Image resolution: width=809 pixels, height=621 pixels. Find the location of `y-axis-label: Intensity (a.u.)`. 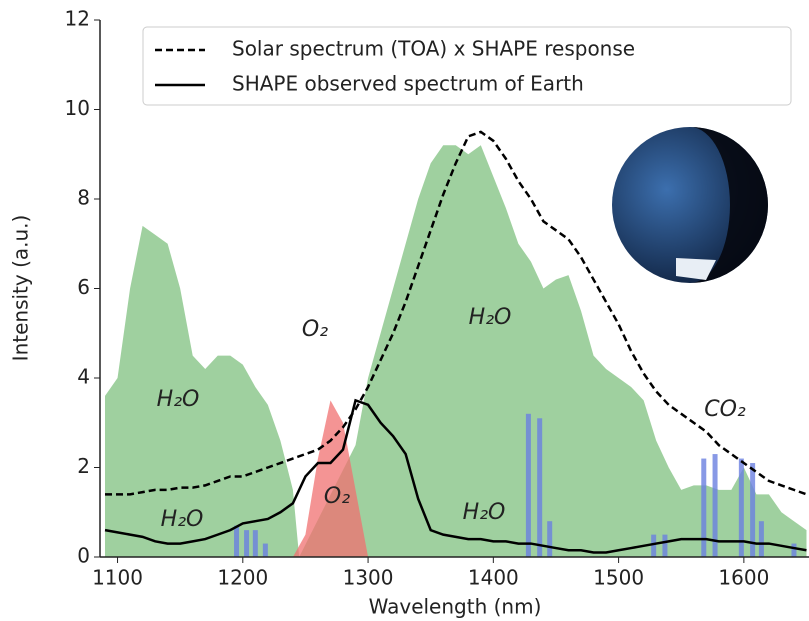

y-axis-label: Intensity (a.u.) is located at coordinates (21, 288).